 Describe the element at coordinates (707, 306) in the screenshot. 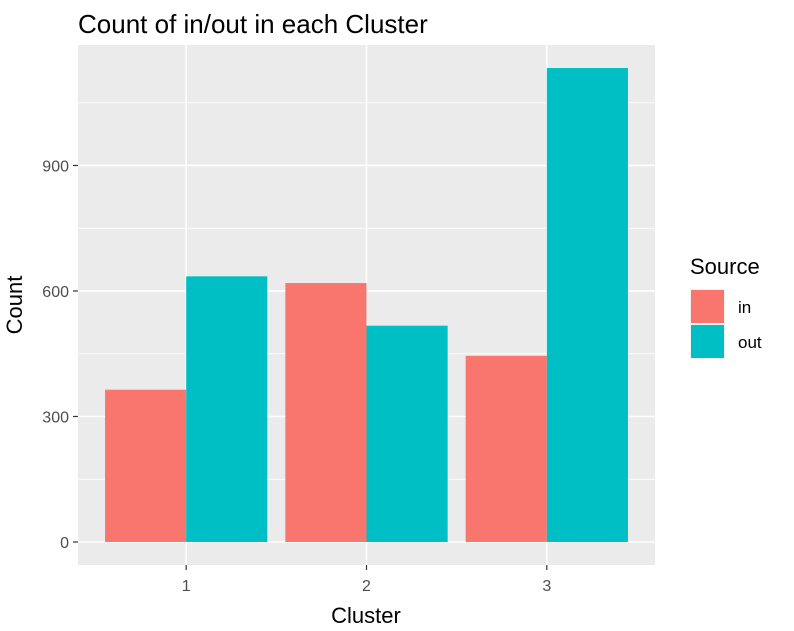

I see `legend-swatch-in` at that location.